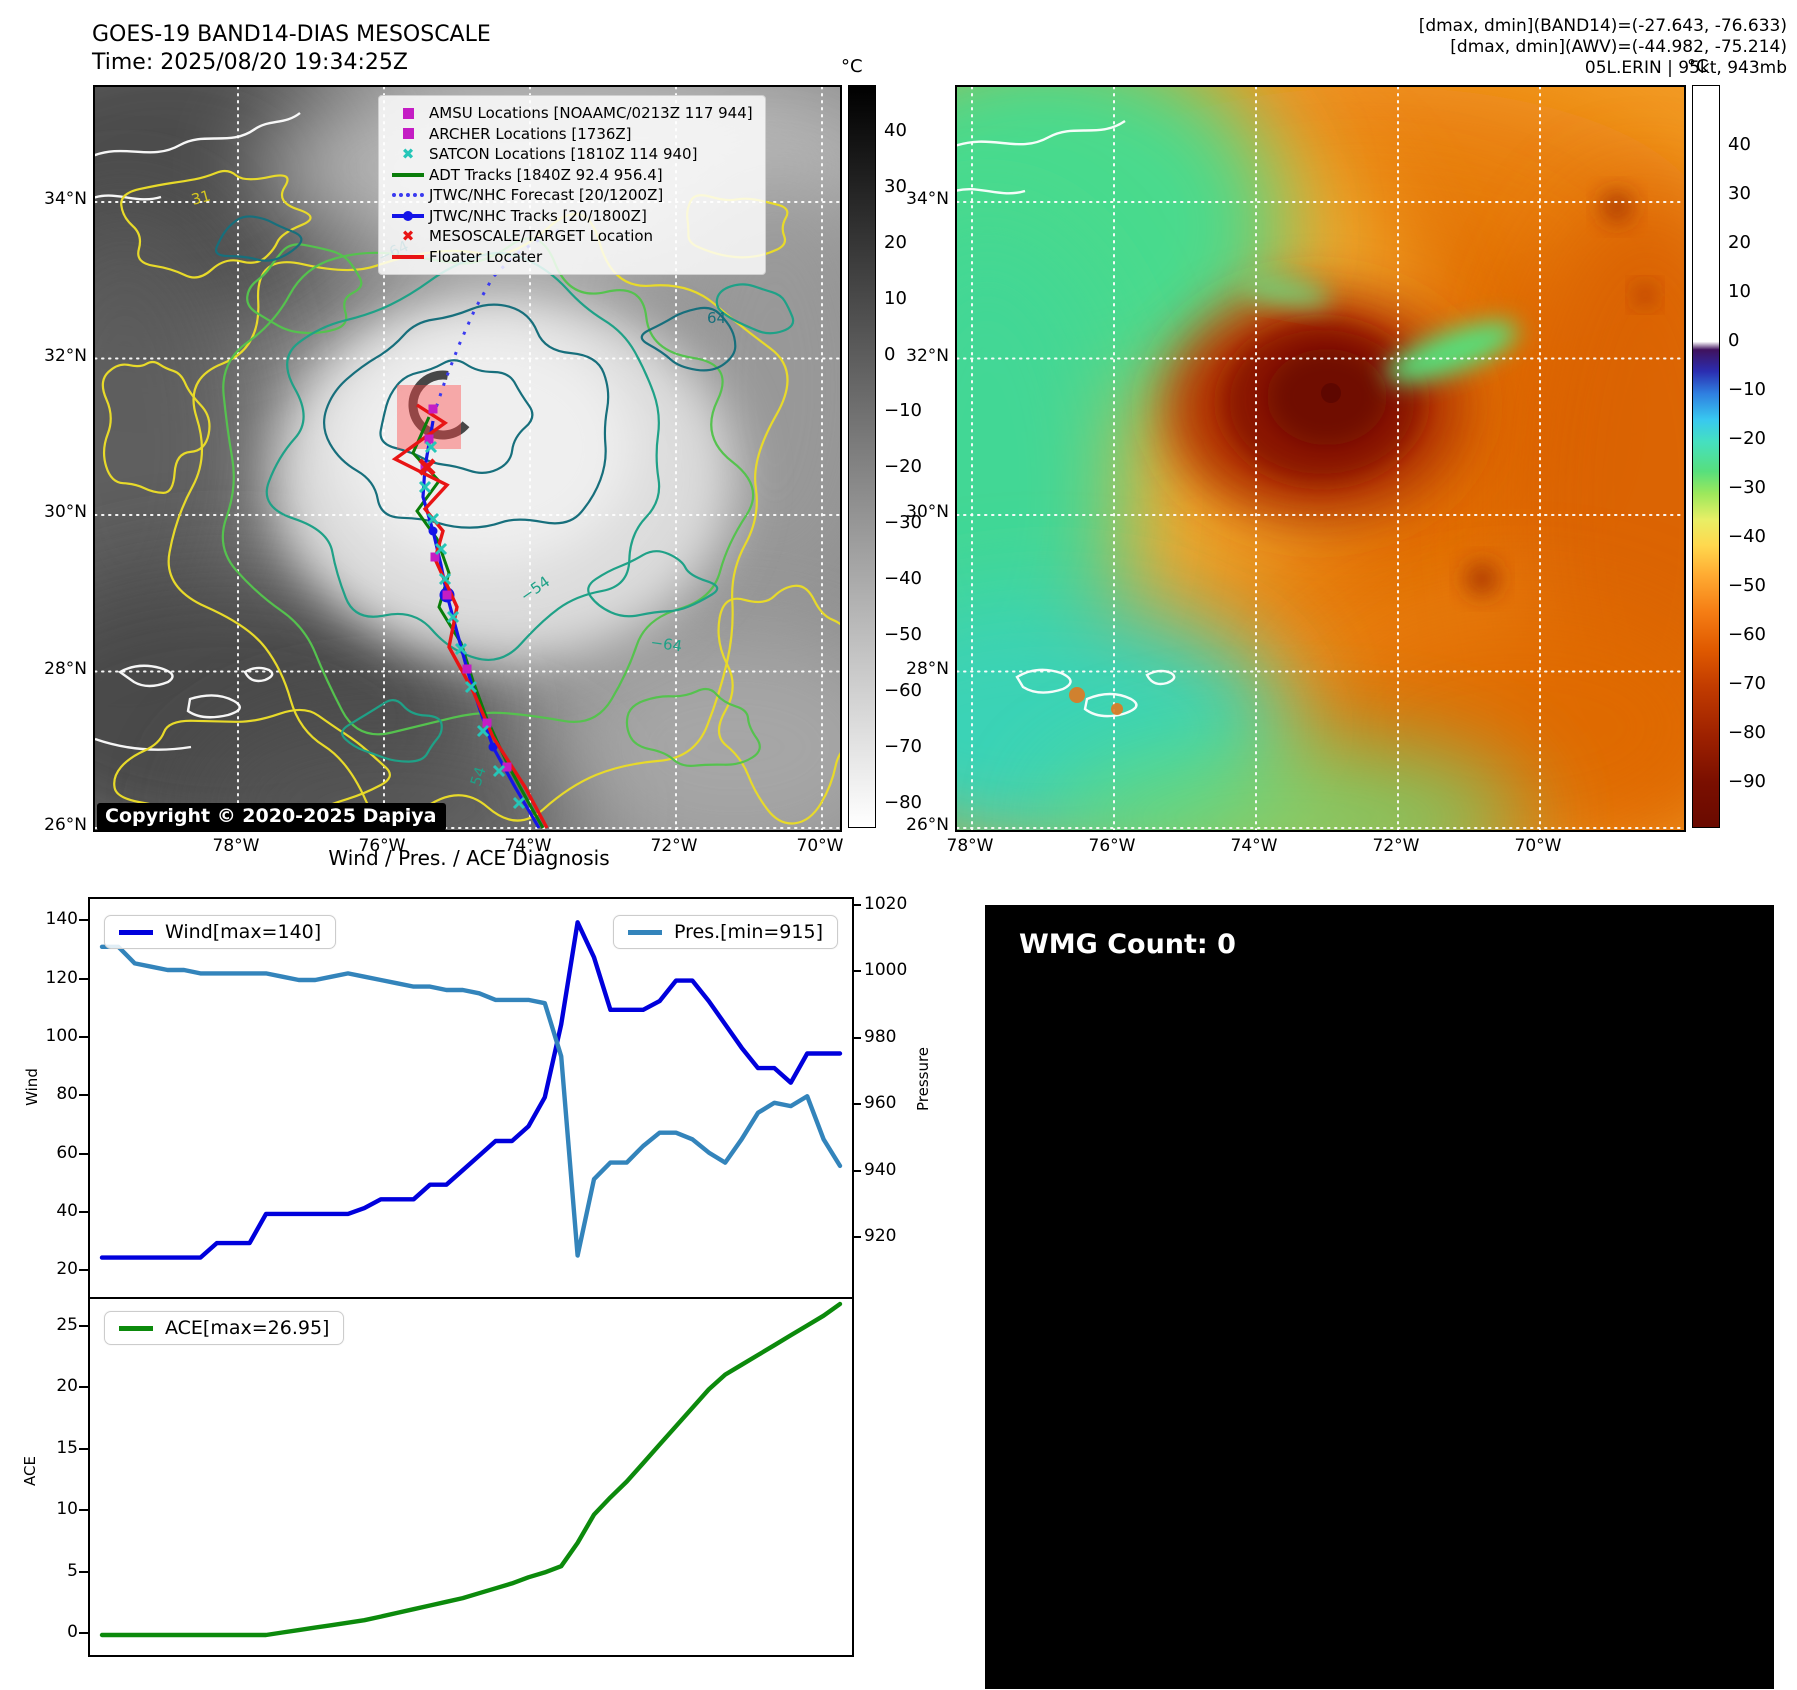 Image resolution: width=1797 pixels, height=1690 pixels. I want to click on wmg-count-badge: WMG Count: 0, so click(1127, 944).